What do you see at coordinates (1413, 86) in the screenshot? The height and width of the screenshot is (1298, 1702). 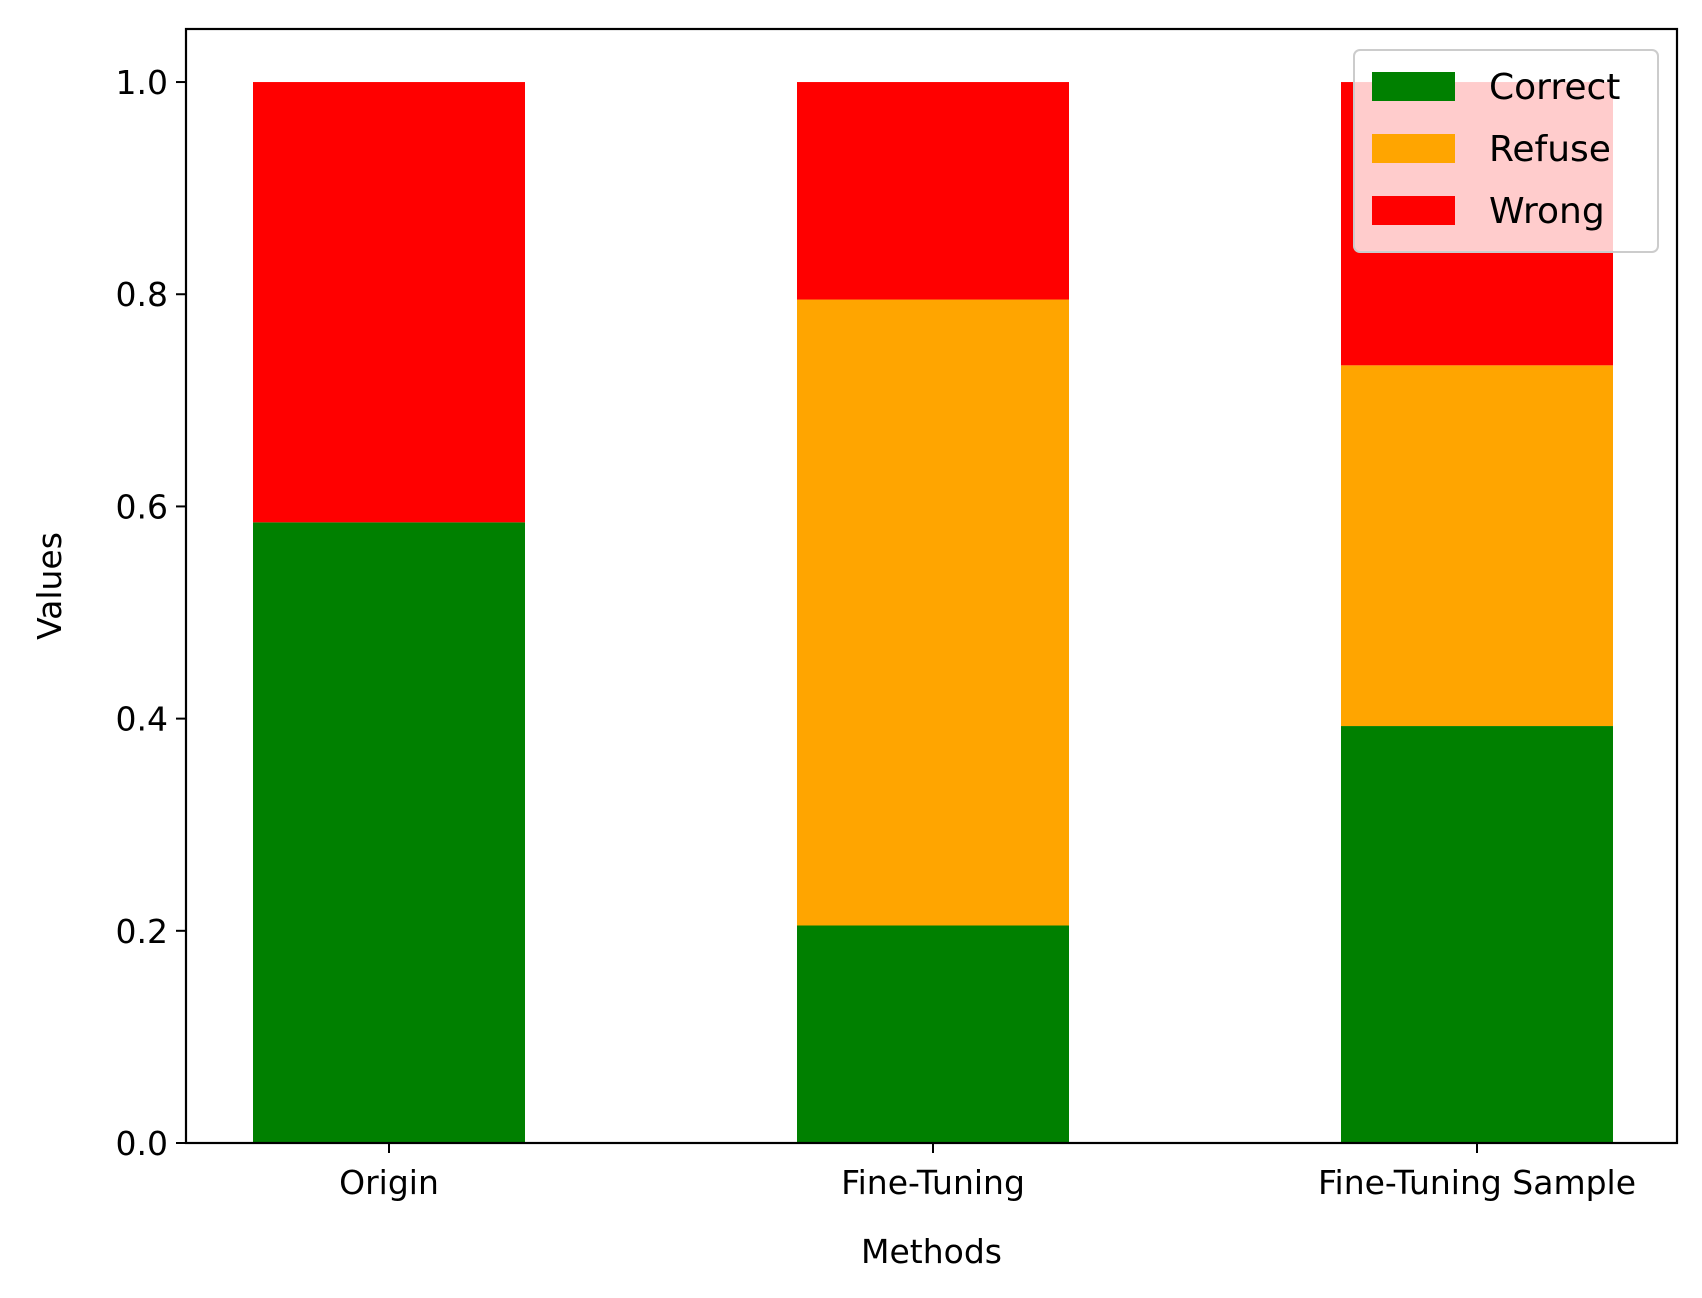 I see `legend-swatch-correct` at bounding box center [1413, 86].